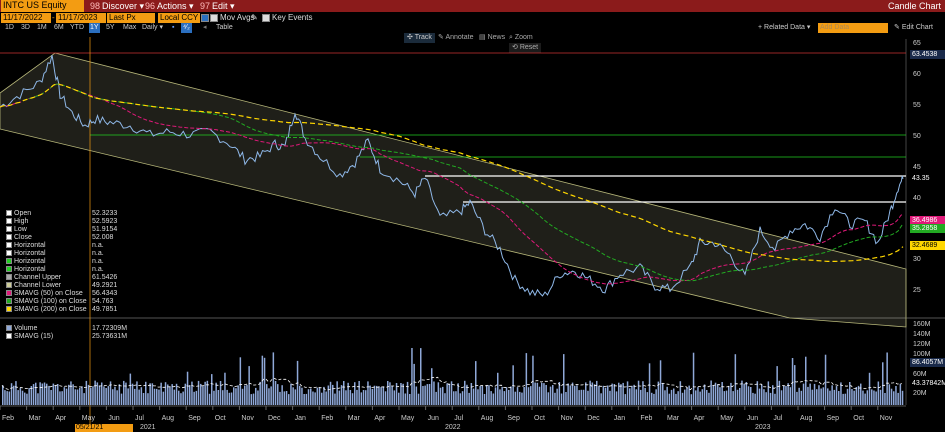 Image resolution: width=945 pixels, height=432 pixels. What do you see at coordinates (913, 27) in the screenshot?
I see `edit-chart-button: ✎ Edit Chart` at bounding box center [913, 27].